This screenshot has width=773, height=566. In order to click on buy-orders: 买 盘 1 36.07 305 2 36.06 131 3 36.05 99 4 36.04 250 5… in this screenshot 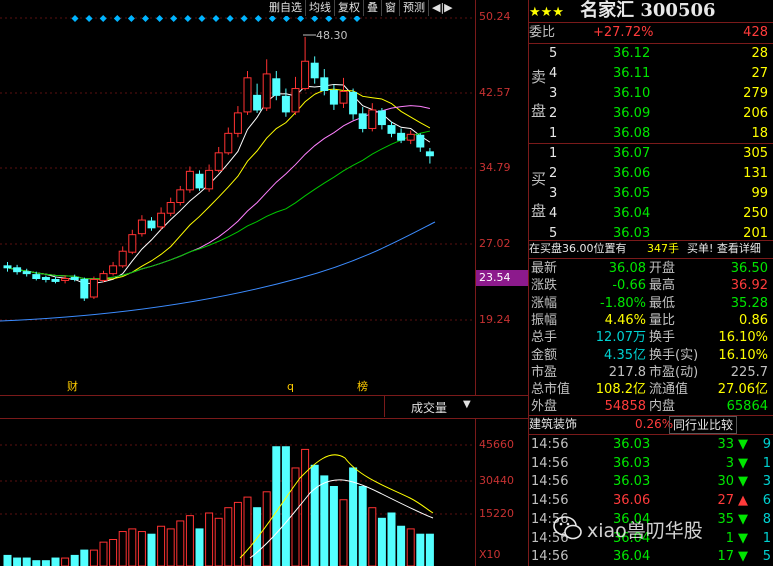, I will do `click(651, 192)`.